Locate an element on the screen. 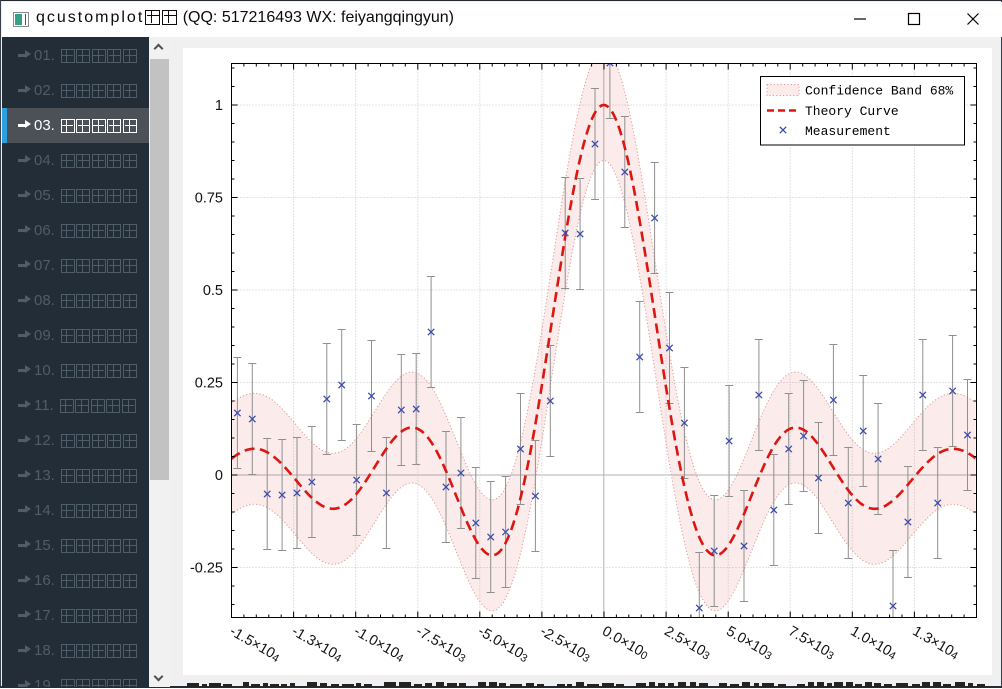 The width and height of the screenshot is (1002, 689). svg-text: 0.75 is located at coordinates (209, 199).